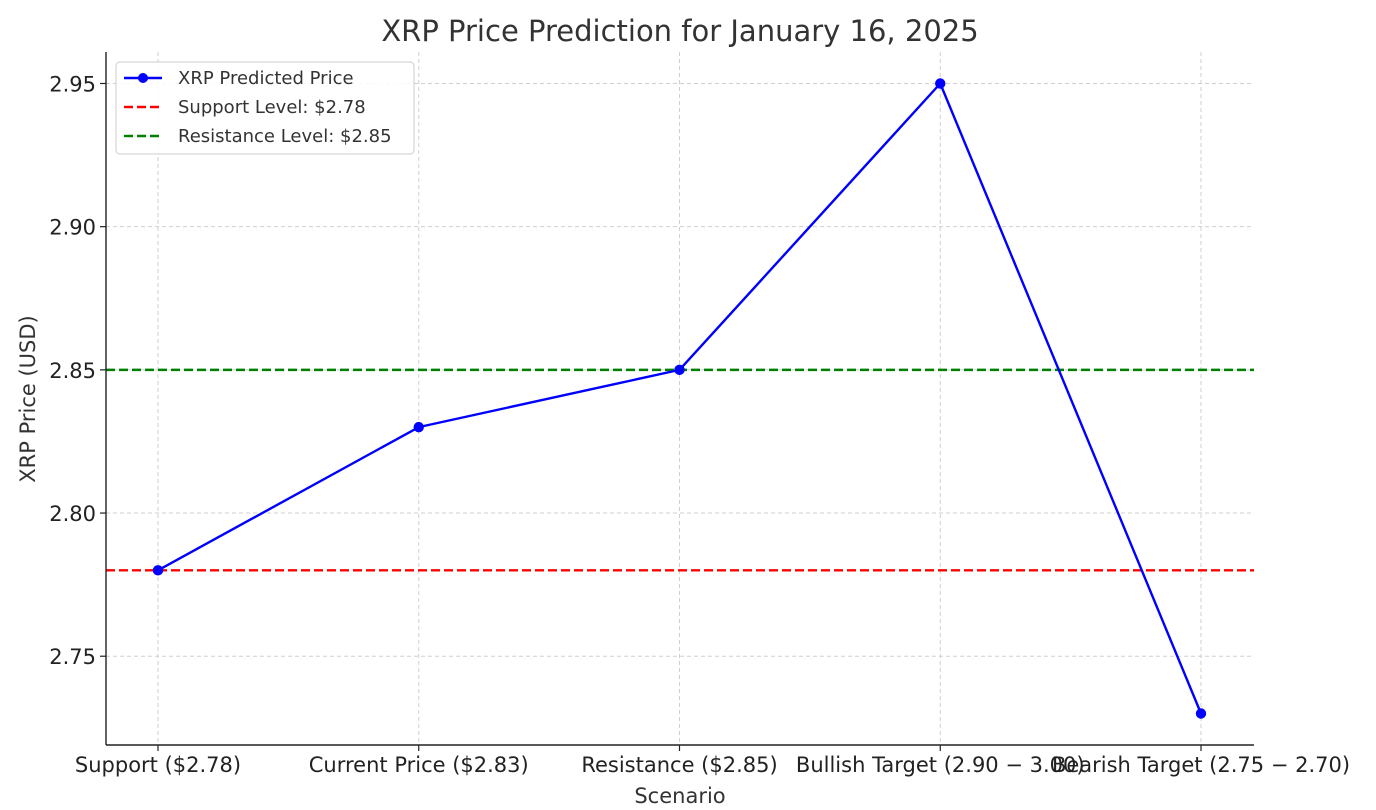 The width and height of the screenshot is (1376, 810). I want to click on legend-label-support: Support Level: $2.78, so click(272, 107).